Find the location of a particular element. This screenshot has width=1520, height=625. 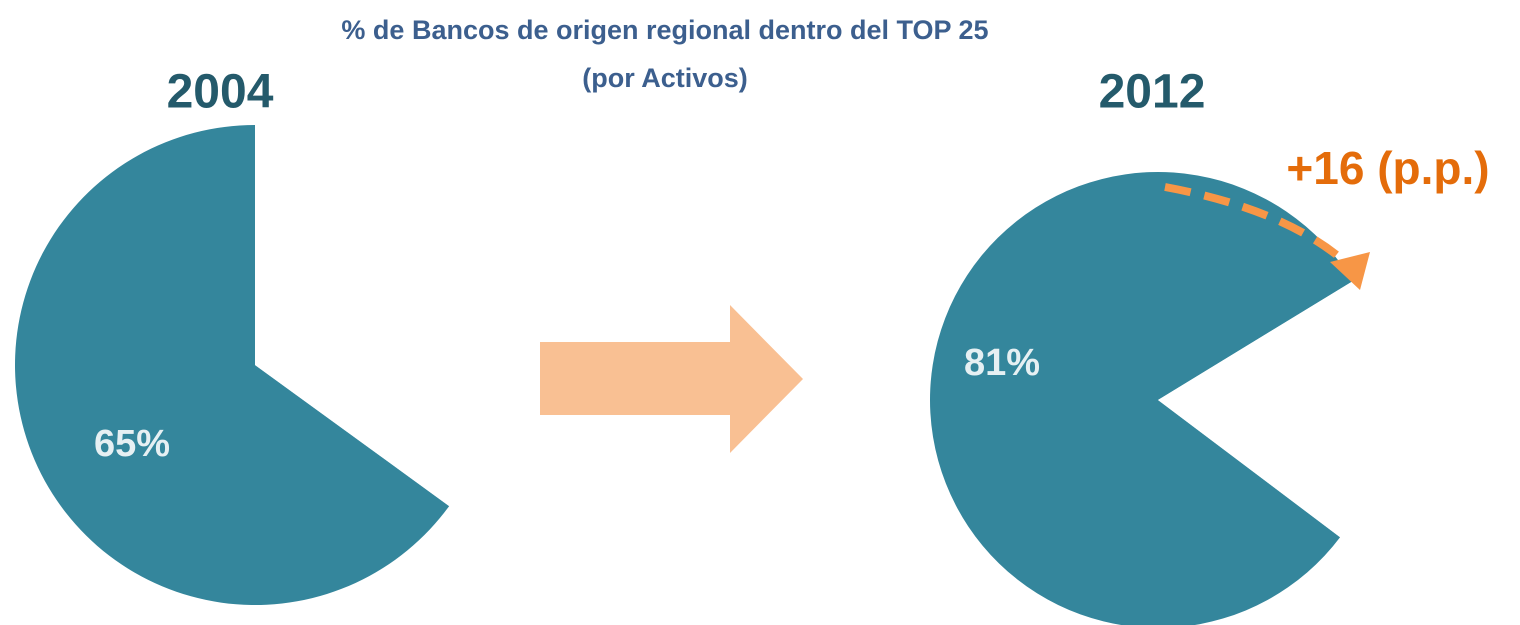

data-label: 81% is located at coordinates (1002, 363).